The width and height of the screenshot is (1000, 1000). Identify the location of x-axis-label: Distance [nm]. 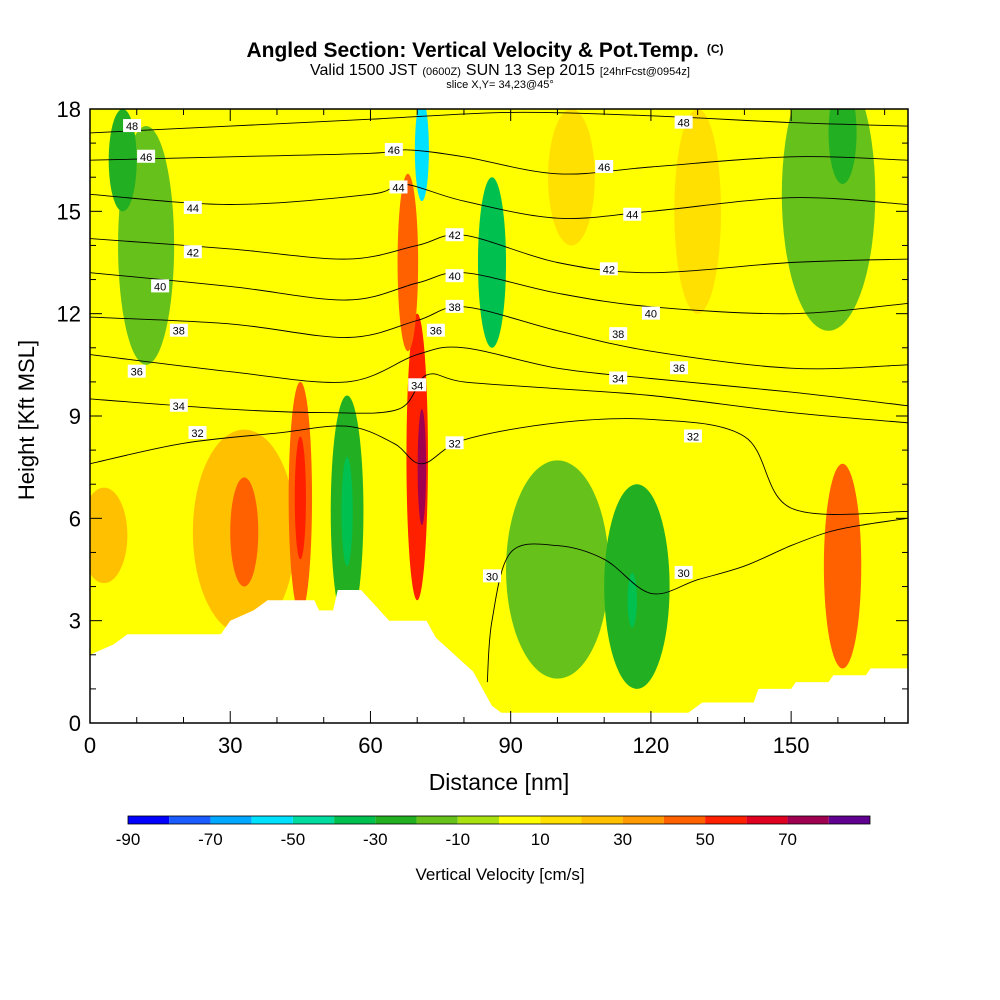
(499, 782).